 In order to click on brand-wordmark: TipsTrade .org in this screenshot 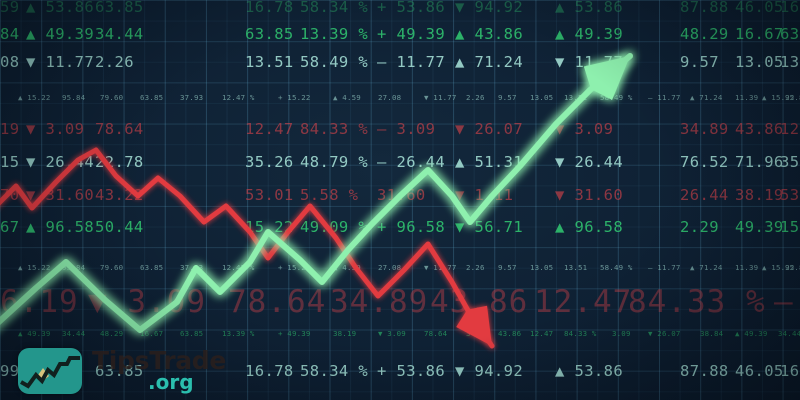, I will do `click(165, 370)`.